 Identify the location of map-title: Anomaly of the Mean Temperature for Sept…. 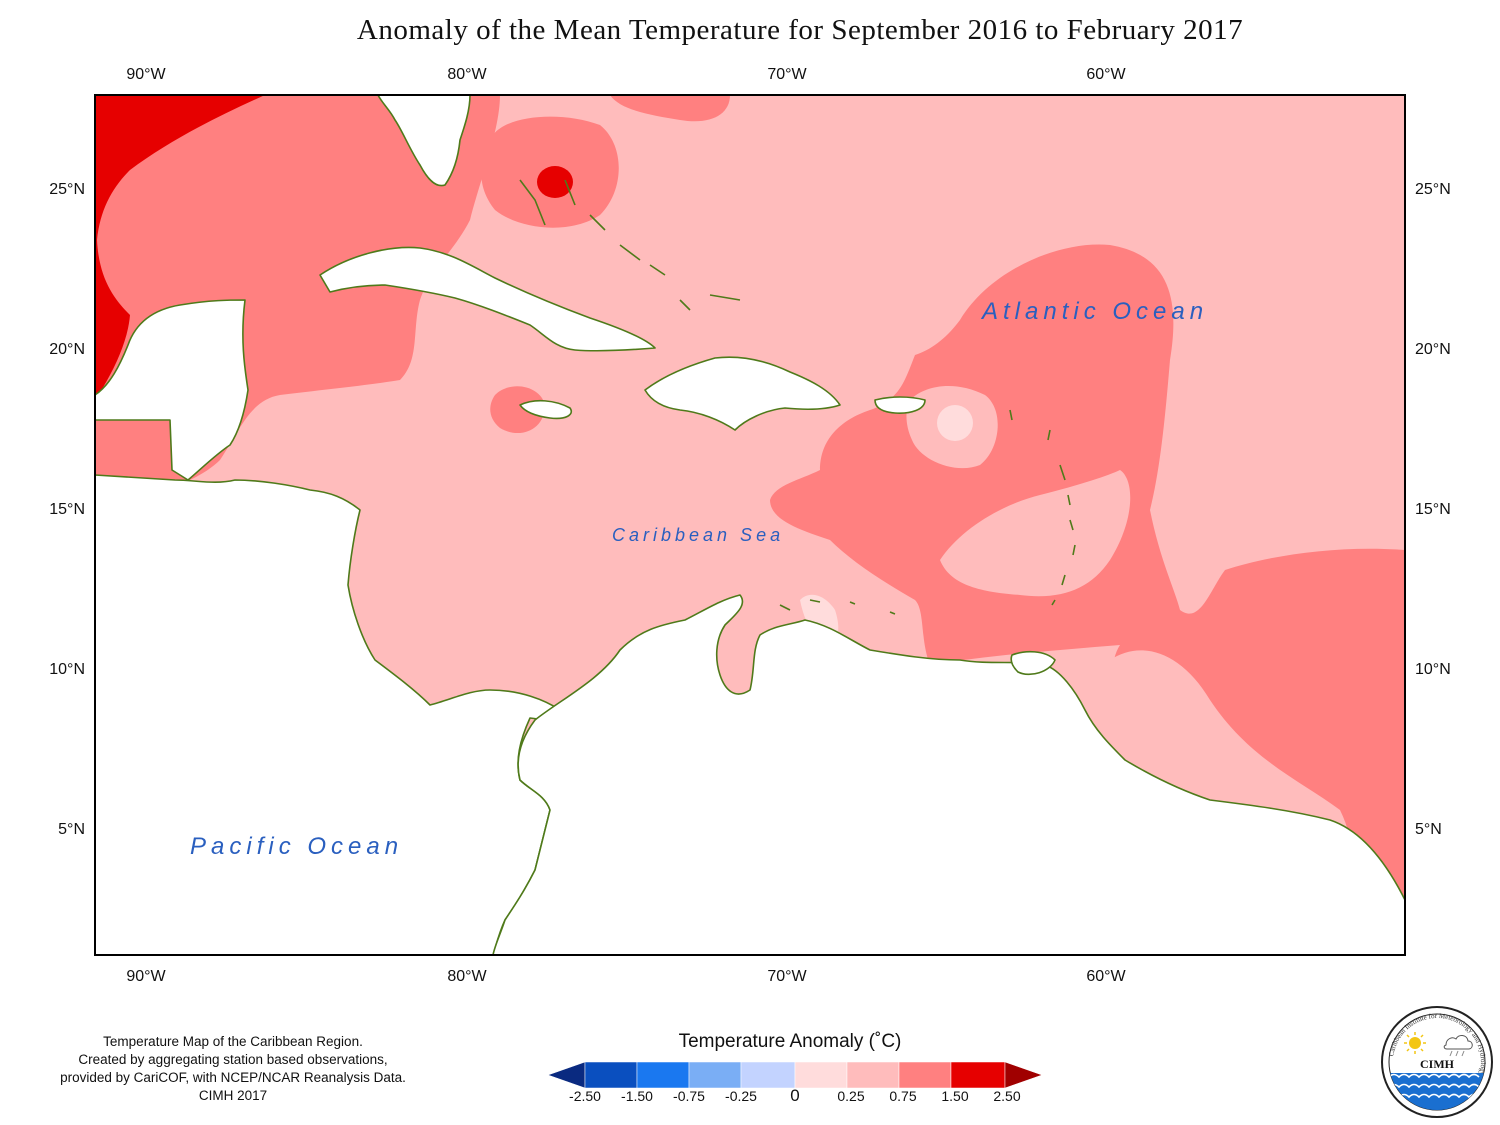
(800, 30).